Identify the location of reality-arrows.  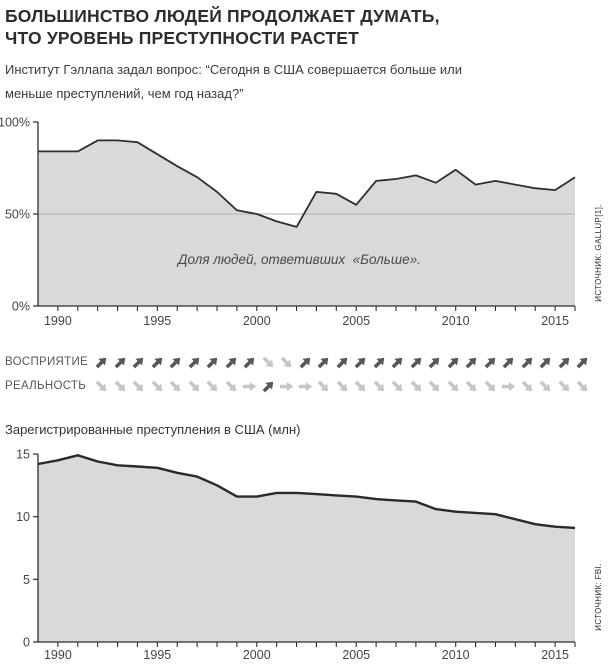
(342, 386).